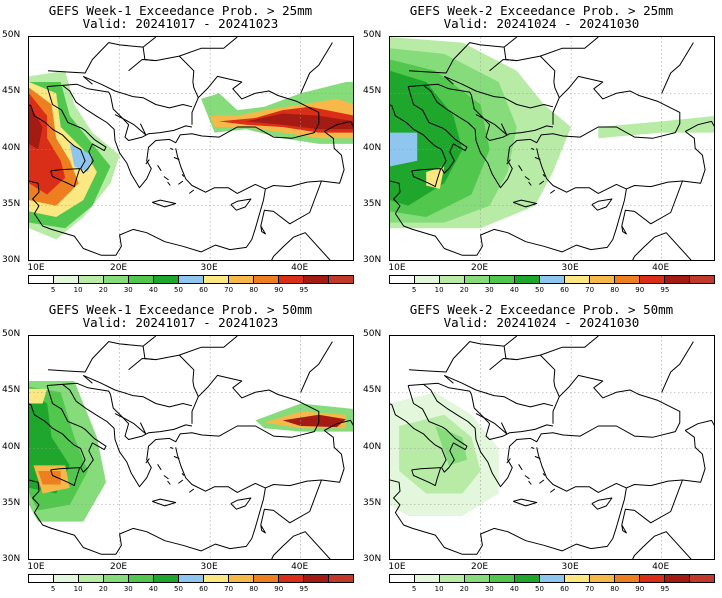 This screenshot has height=598, width=722. Describe the element at coordinates (11, 446) in the screenshot. I see `latitude-label: 40N` at that location.